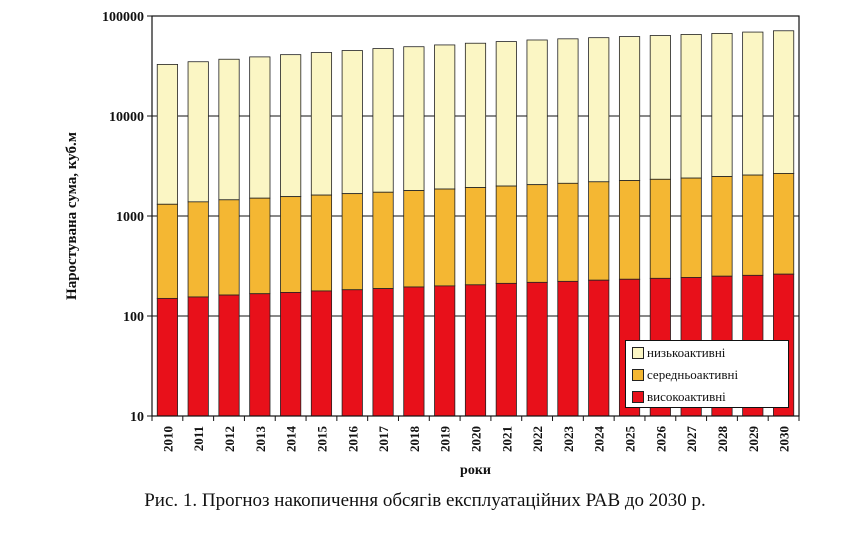 This screenshot has width=850, height=547. I want to click on y-tick-label: 10000, so click(126, 117).